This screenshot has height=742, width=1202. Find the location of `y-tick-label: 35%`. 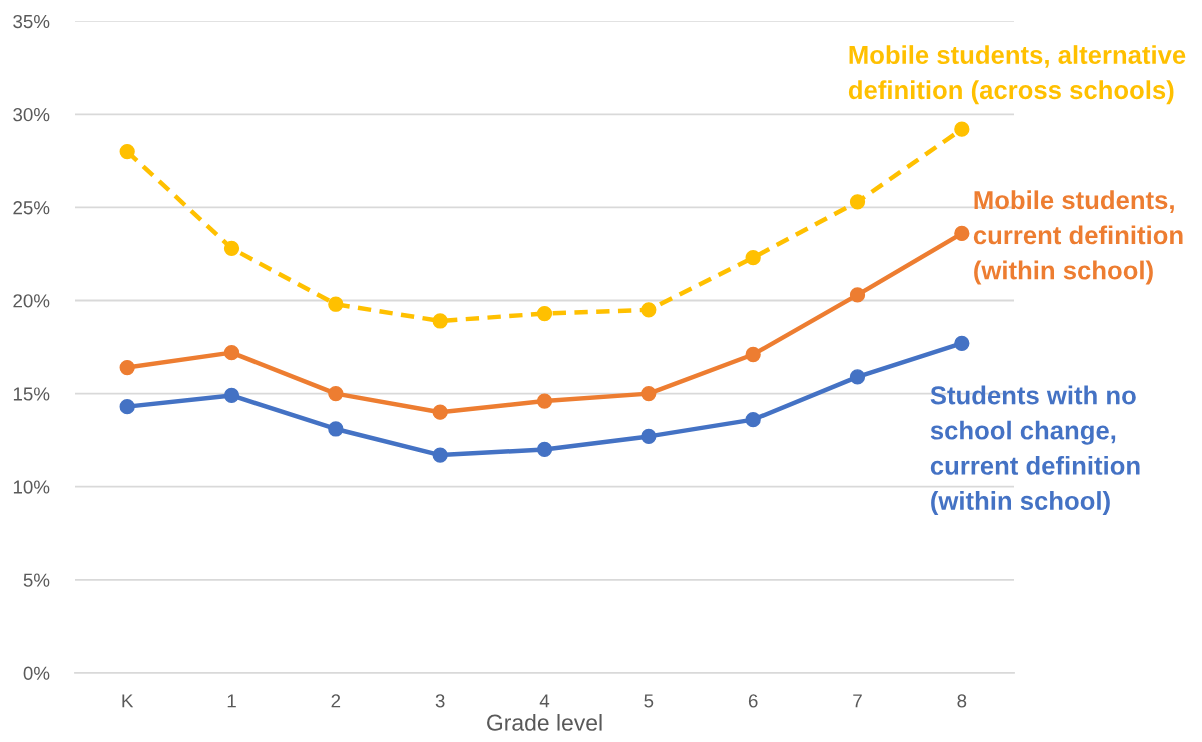

y-tick-label: 35% is located at coordinates (31, 21).